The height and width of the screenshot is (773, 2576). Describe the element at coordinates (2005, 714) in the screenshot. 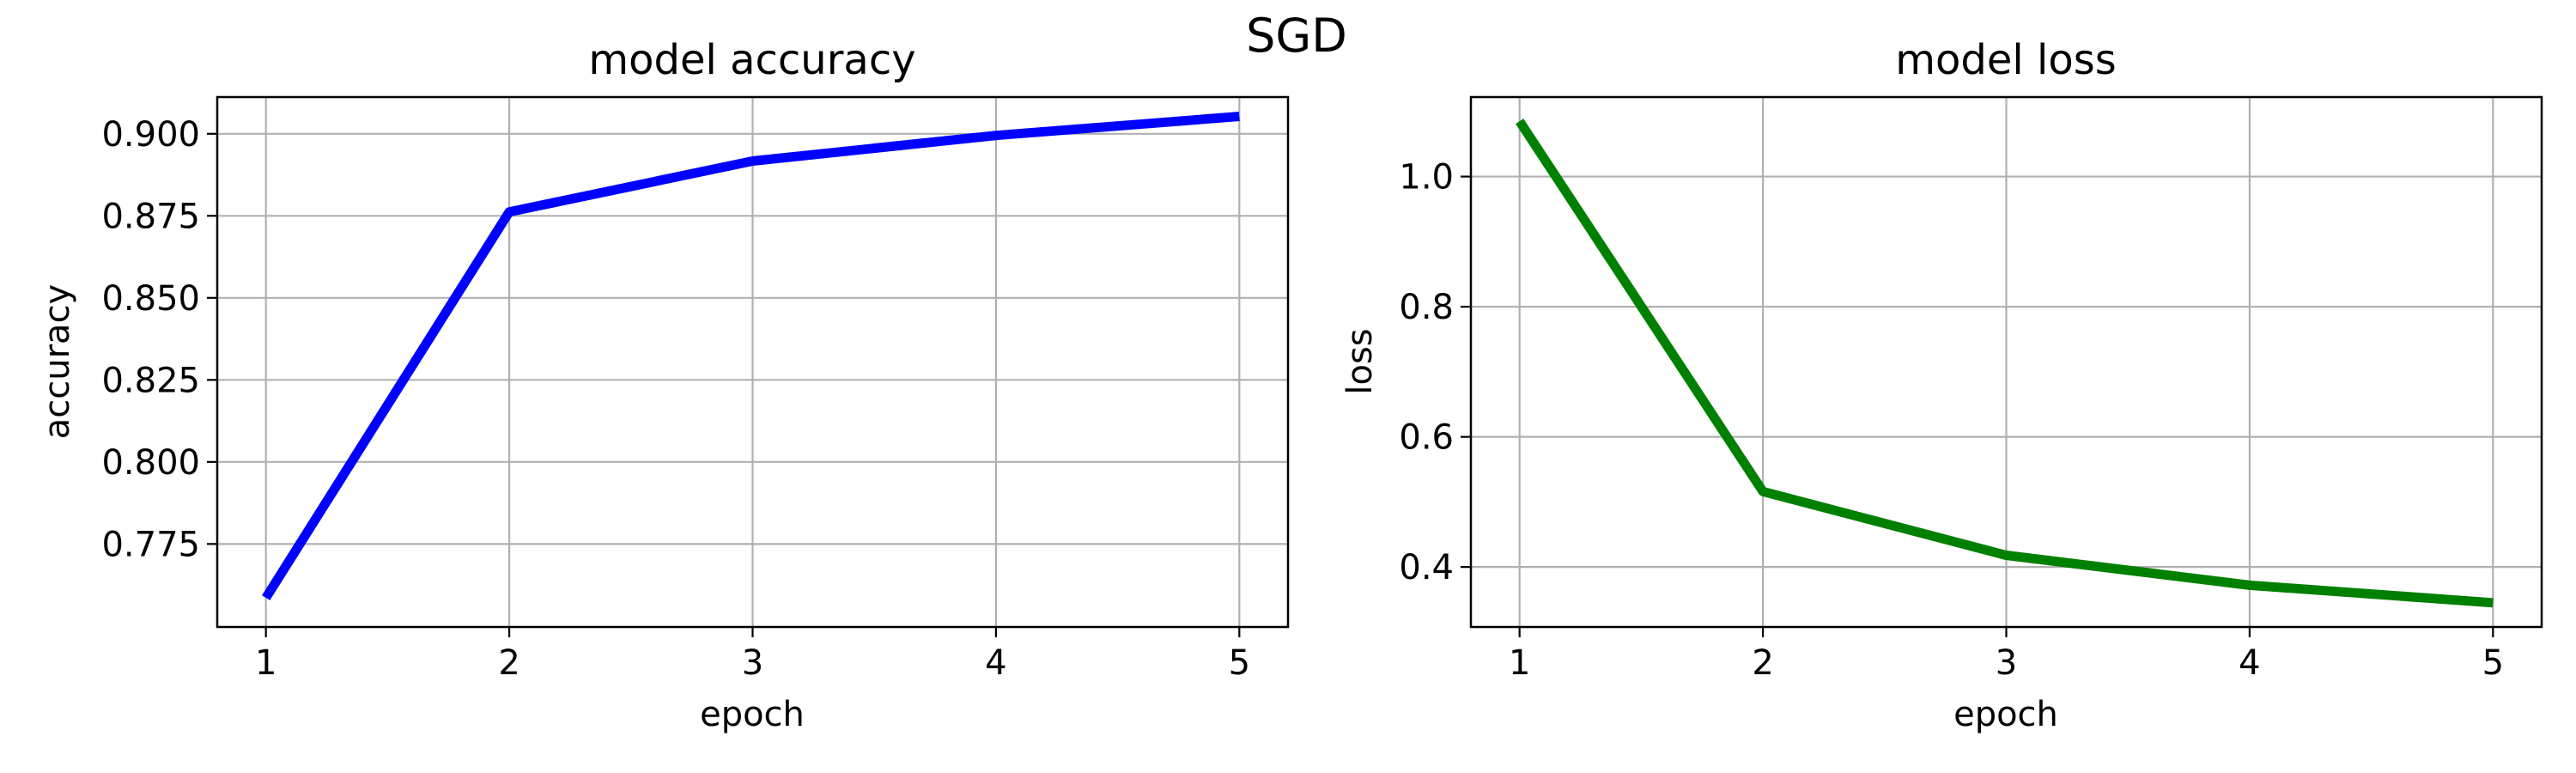

I see `loss-x-axis-label: epoch` at that location.